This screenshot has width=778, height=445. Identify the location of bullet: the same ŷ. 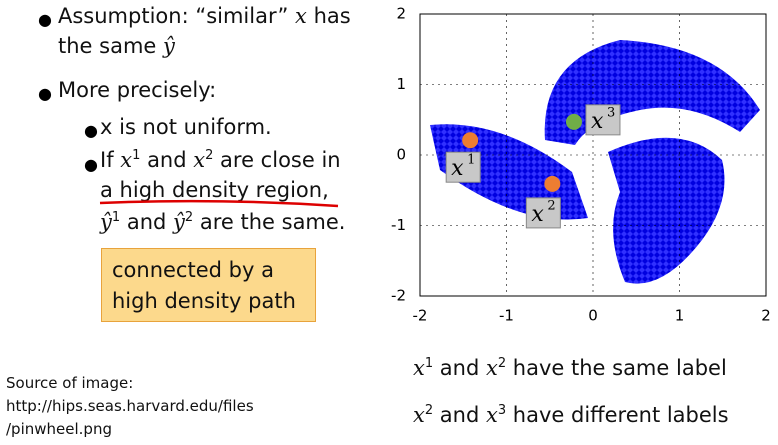
(116, 46).